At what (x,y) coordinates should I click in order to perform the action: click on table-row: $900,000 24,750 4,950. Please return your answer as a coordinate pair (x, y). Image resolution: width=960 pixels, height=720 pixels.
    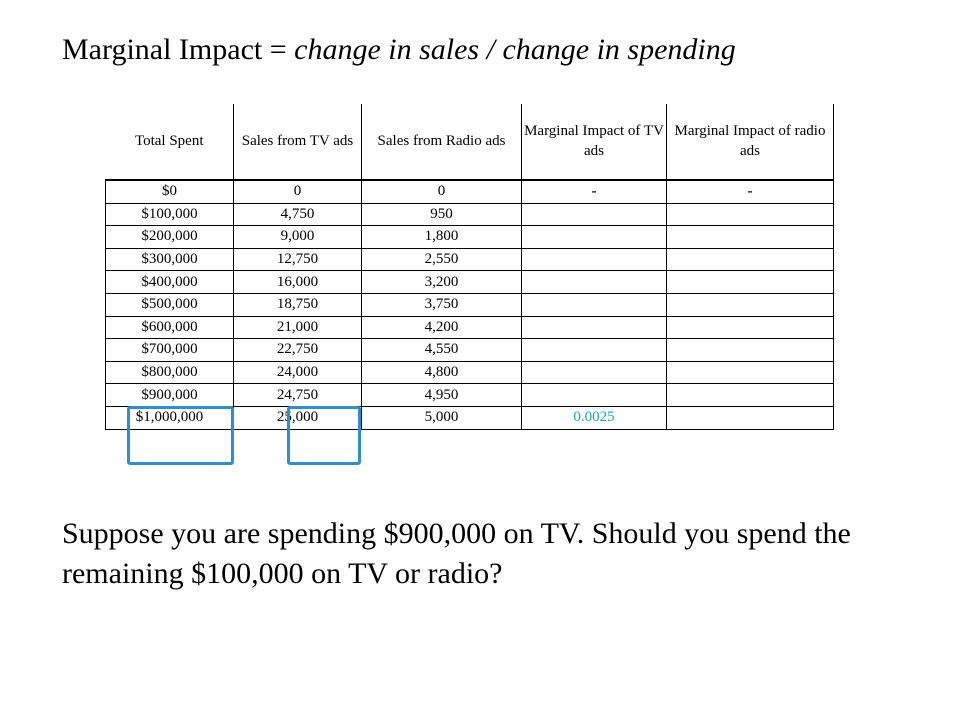
    Looking at the image, I should click on (469, 395).